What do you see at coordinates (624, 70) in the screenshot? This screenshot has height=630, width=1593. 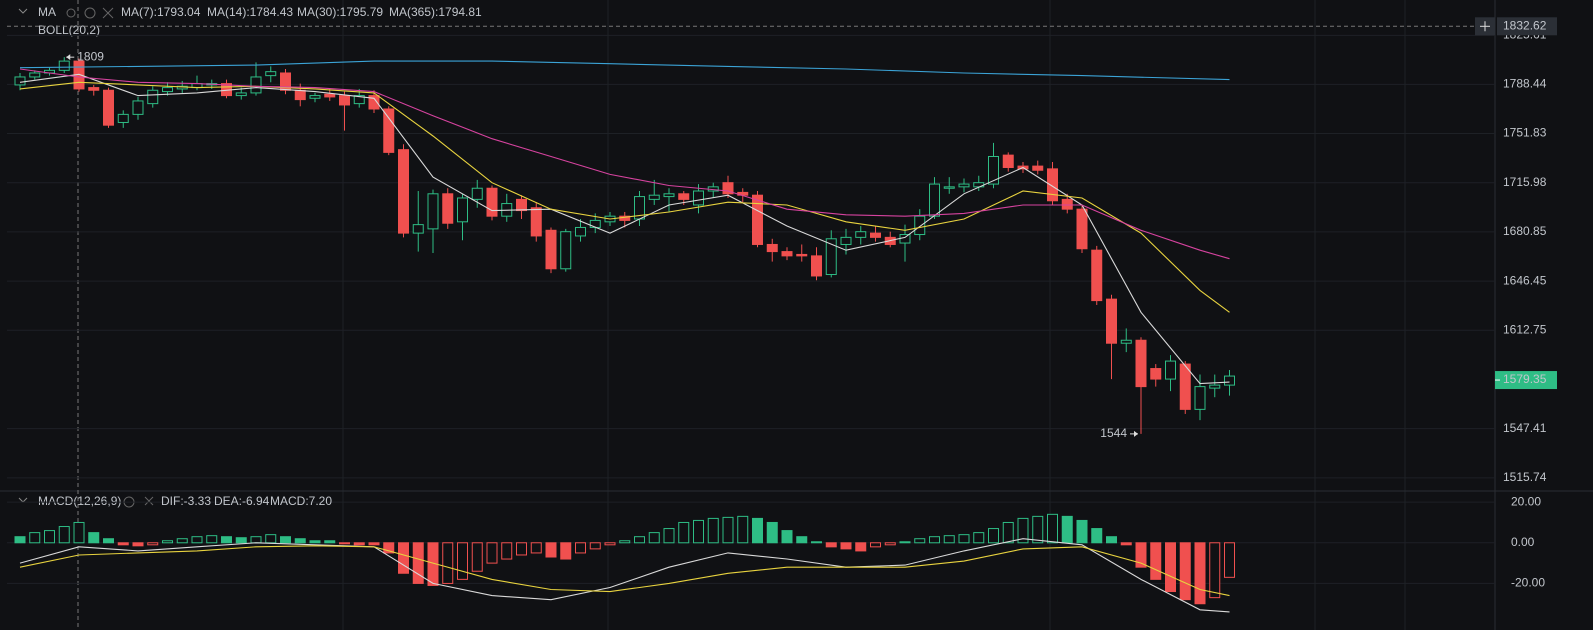 I see `ma-line` at bounding box center [624, 70].